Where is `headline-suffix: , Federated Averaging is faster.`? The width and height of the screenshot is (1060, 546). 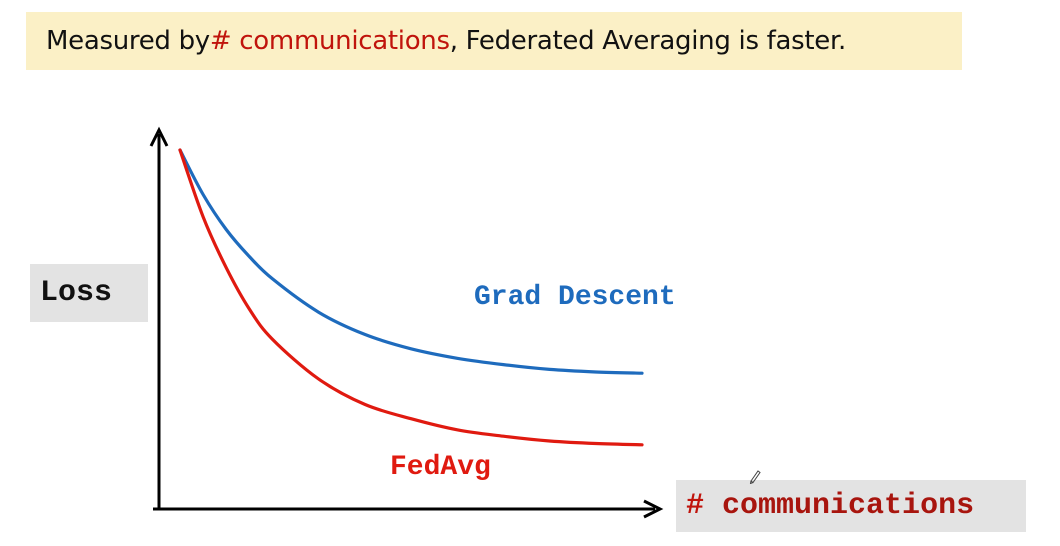
headline-suffix: , Federated Averaging is faster. is located at coordinates (648, 41).